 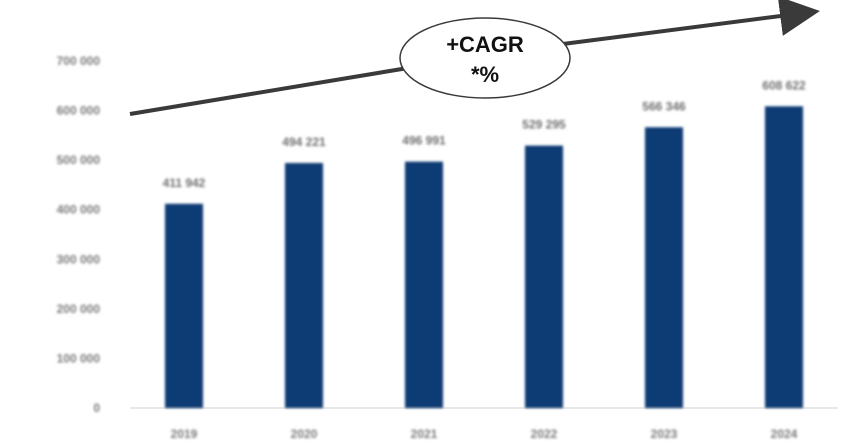 What do you see at coordinates (485, 44) in the screenshot?
I see `cagr-text-line-1: +CAGR` at bounding box center [485, 44].